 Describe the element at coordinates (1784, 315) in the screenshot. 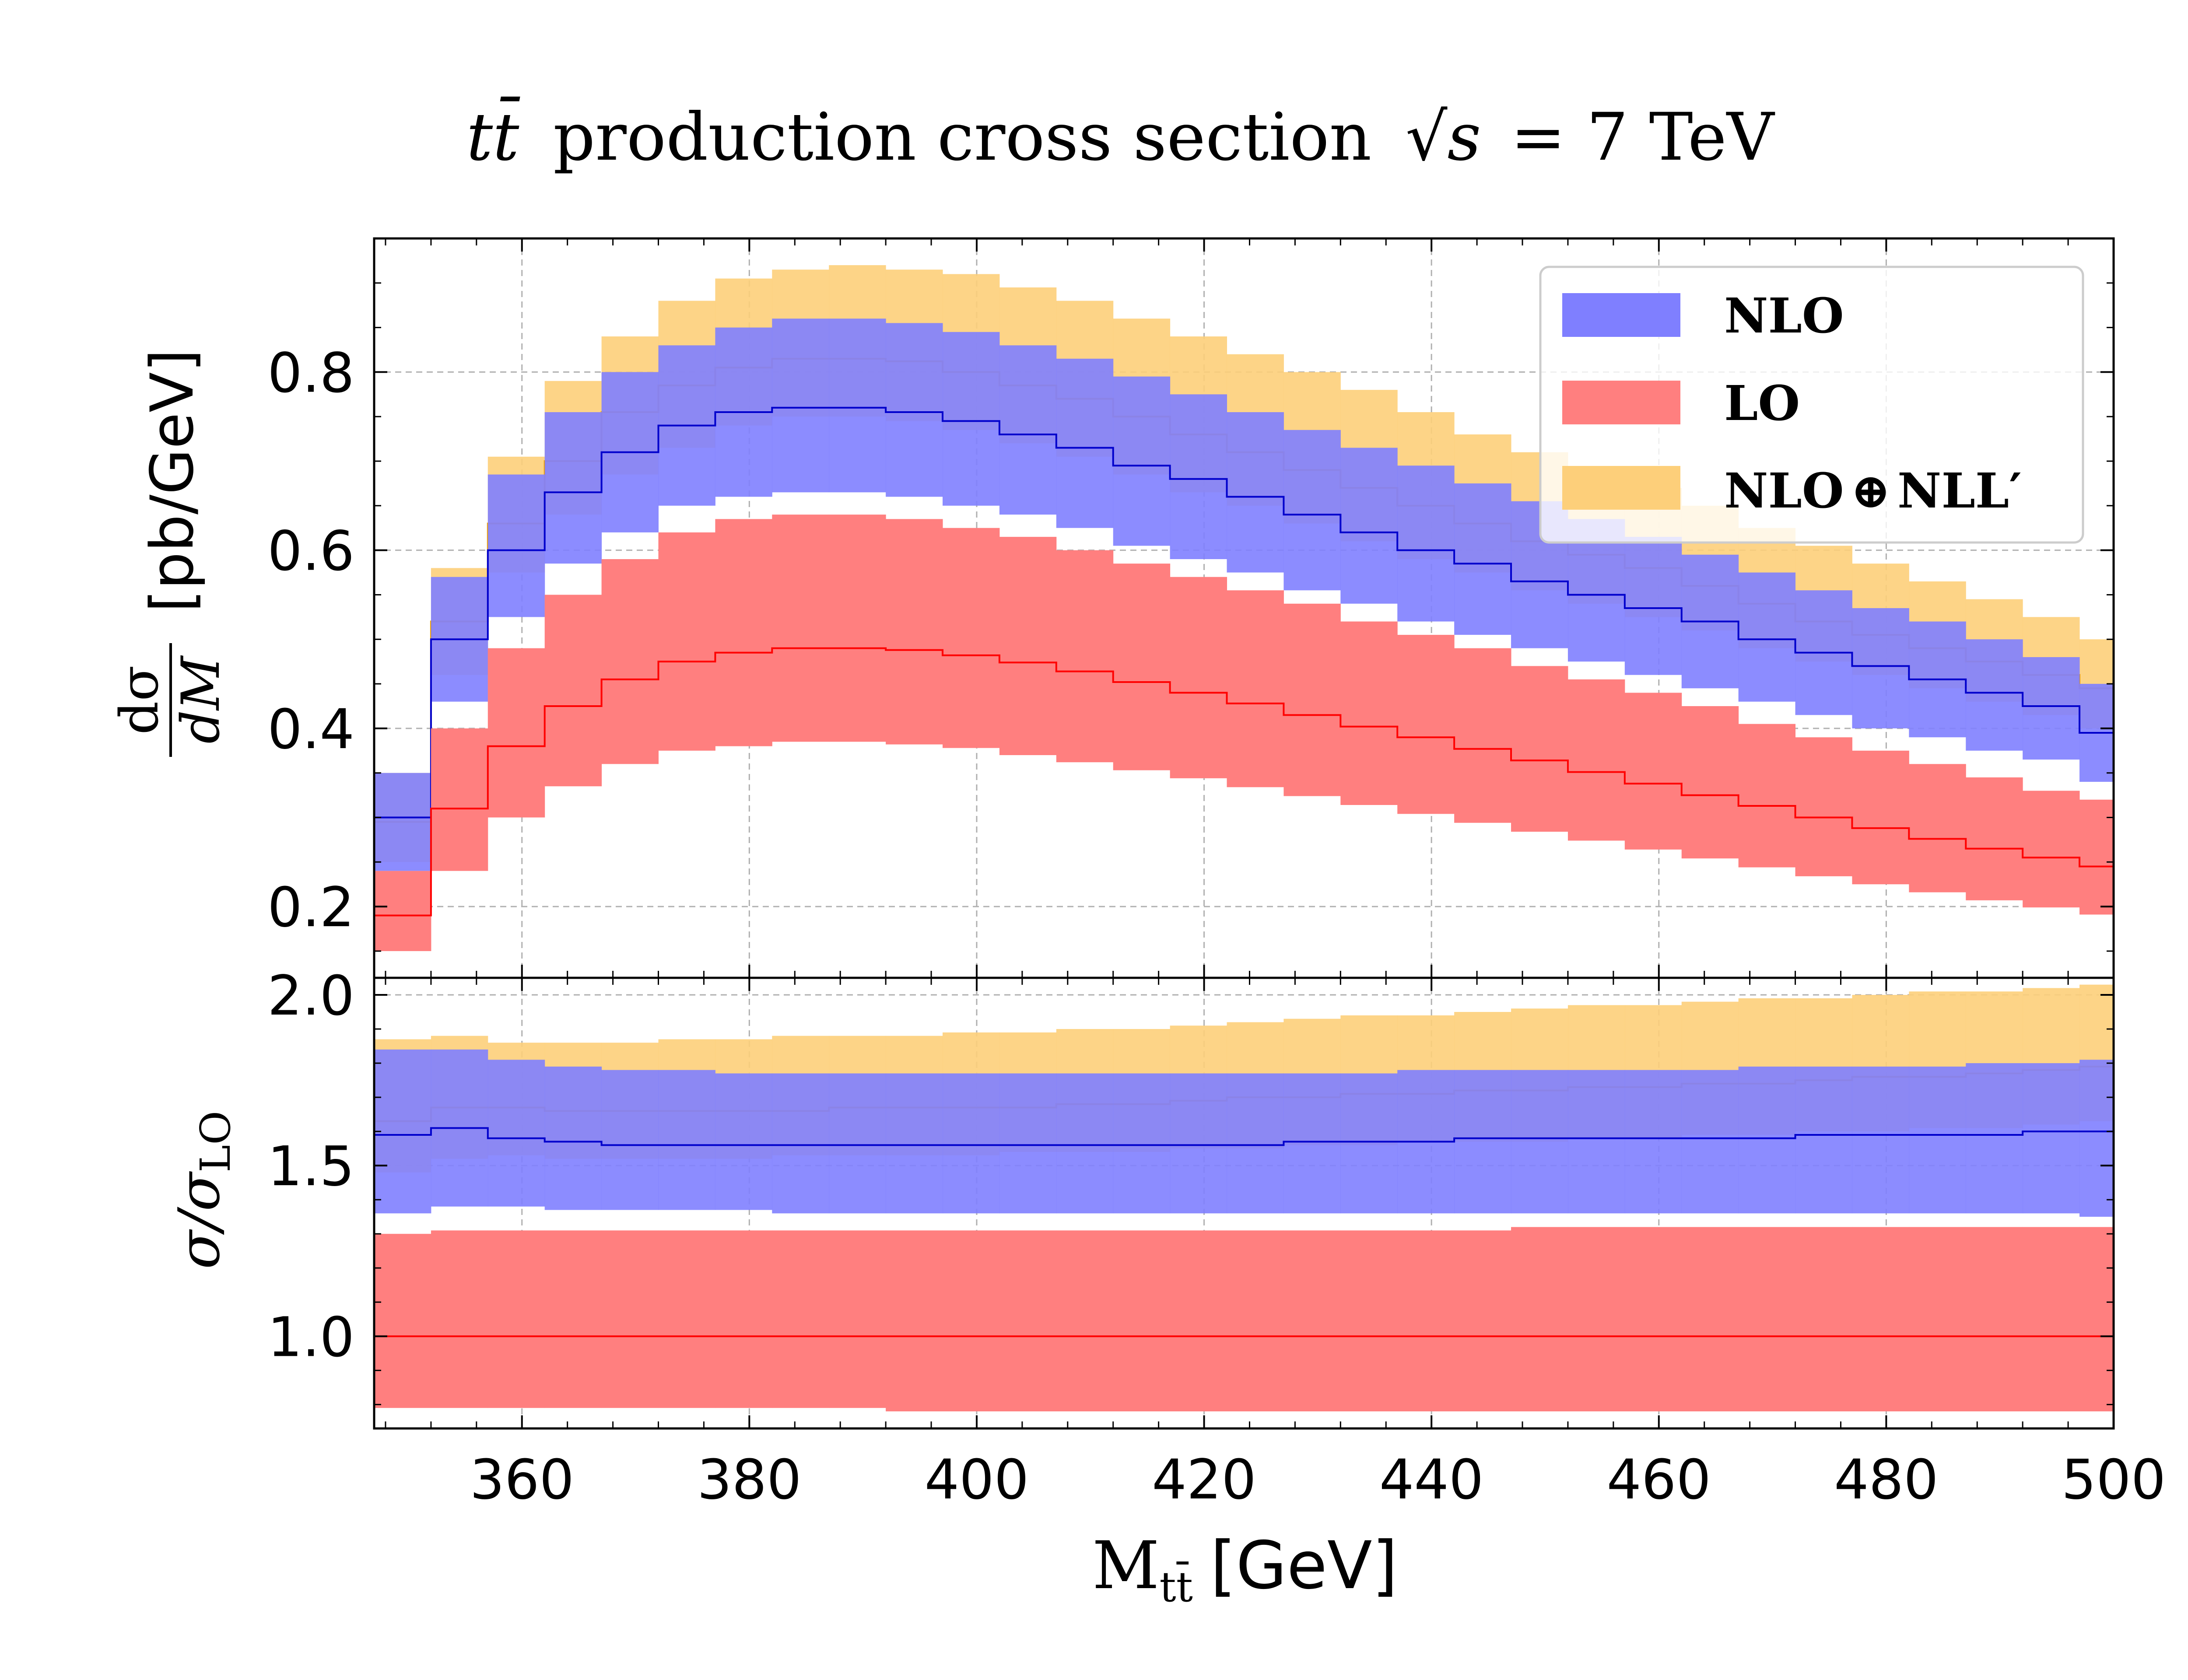

I see `legend-label-nlo: NLO` at that location.